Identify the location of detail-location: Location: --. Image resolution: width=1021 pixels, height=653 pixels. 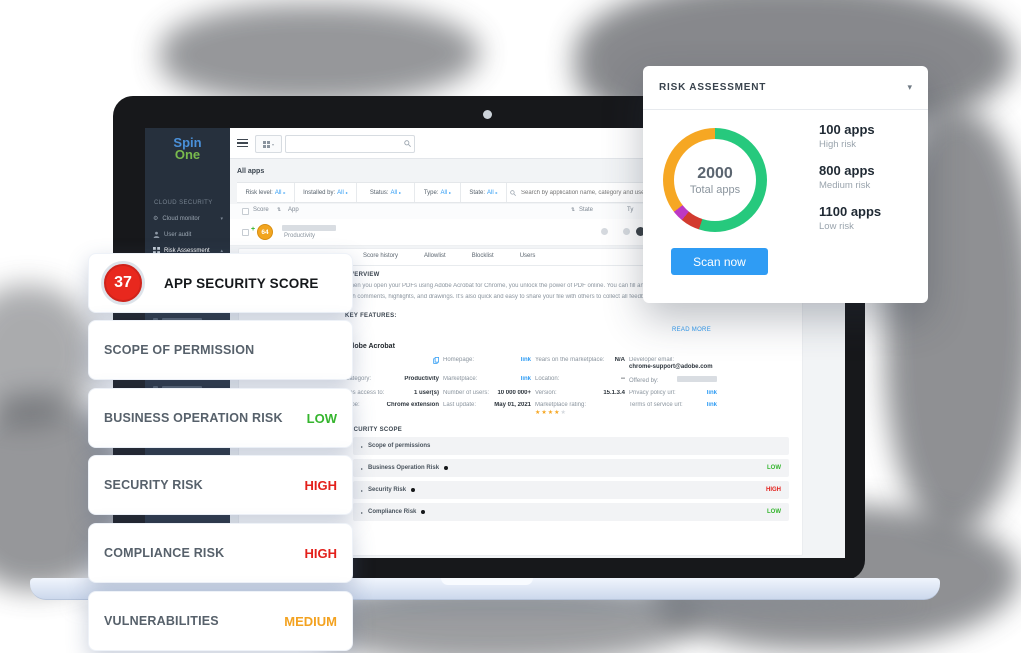
(580, 379).